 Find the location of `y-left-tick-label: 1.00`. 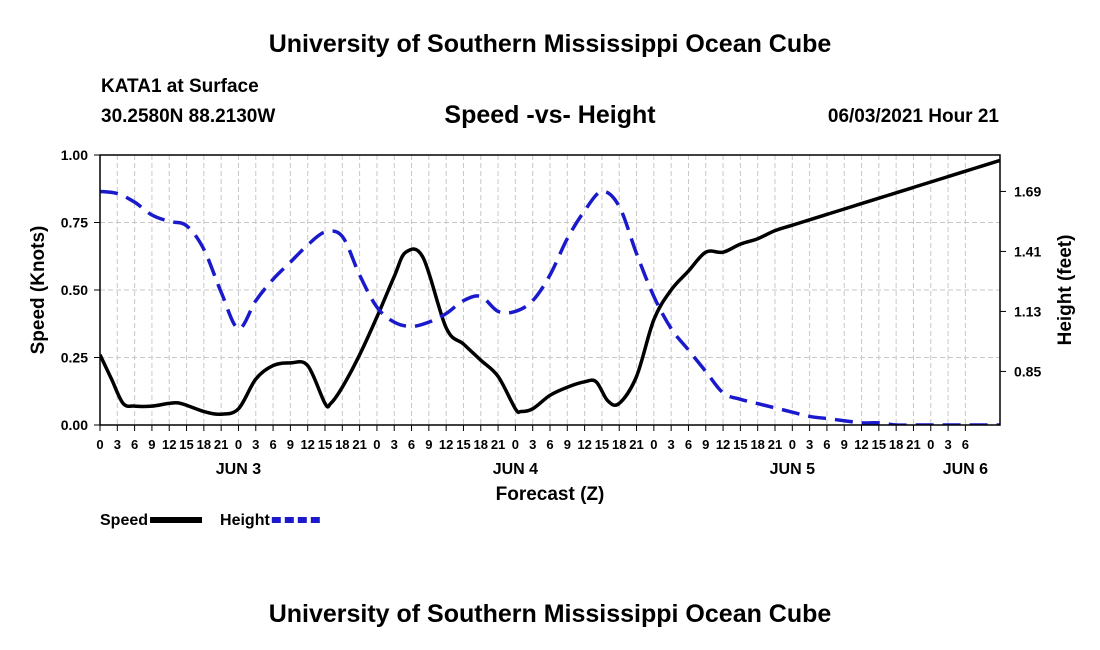

y-left-tick-label: 1.00 is located at coordinates (74, 155).